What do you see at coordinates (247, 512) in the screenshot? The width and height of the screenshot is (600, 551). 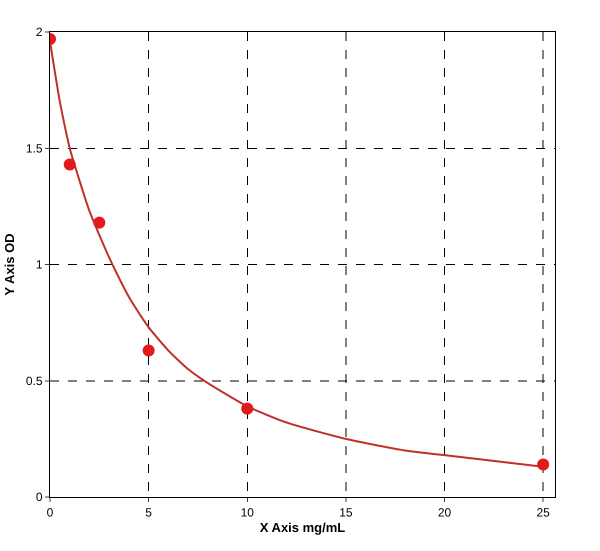 I see `x-tick-label: 10` at bounding box center [247, 512].